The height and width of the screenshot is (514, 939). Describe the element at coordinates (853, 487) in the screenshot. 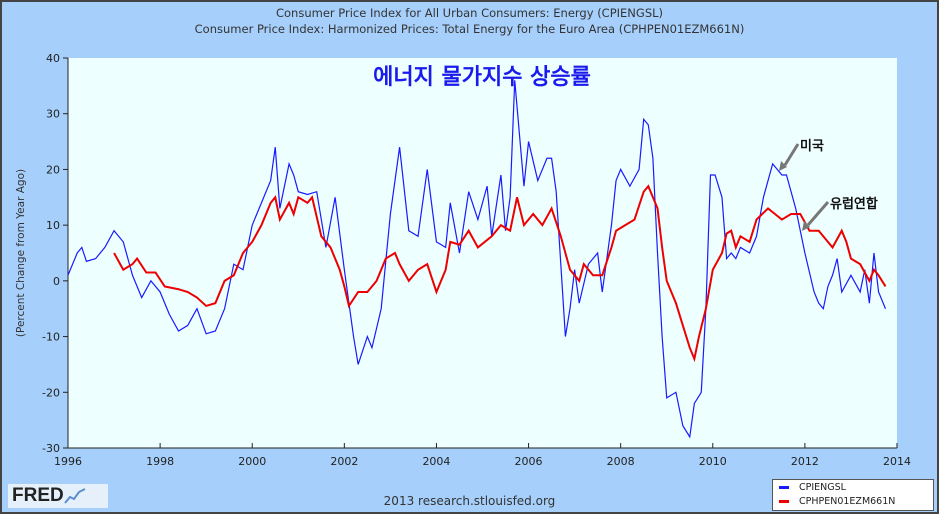

I see `legend-item: CPIENGSL` at that location.